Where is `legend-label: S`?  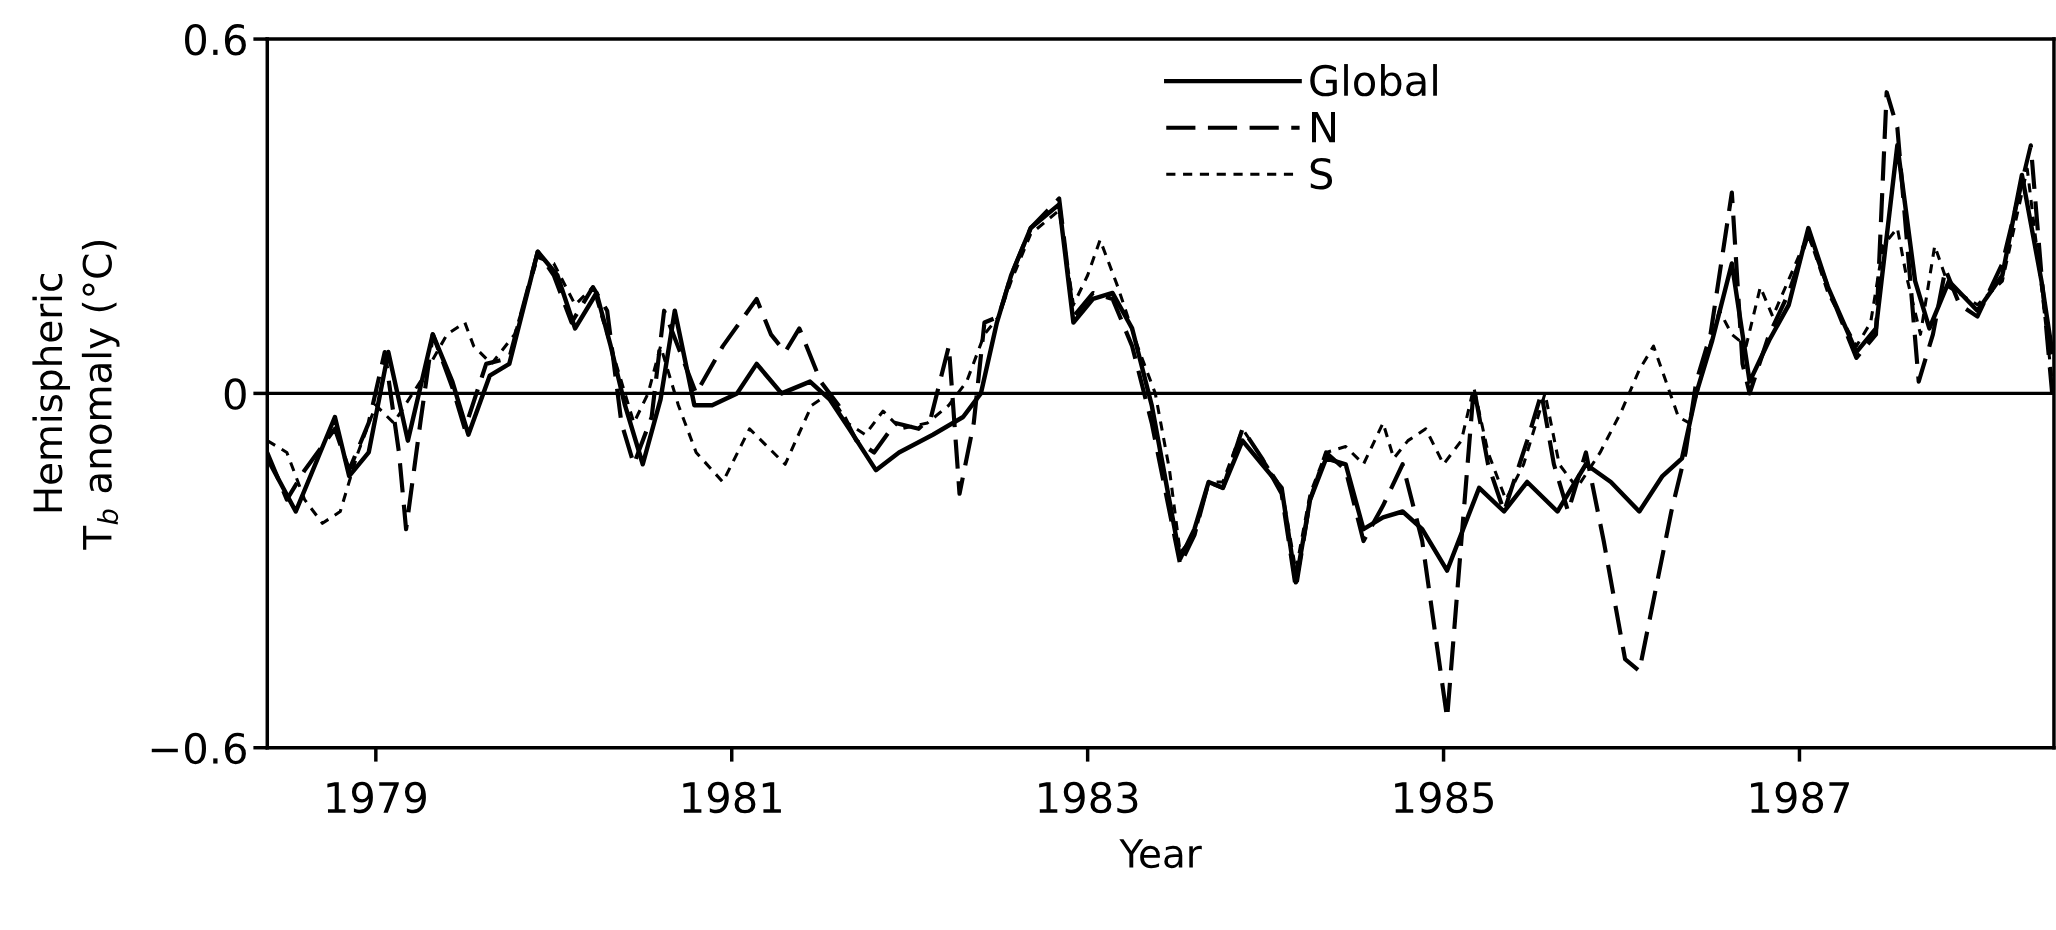
legend-label: S is located at coordinates (1321, 173).